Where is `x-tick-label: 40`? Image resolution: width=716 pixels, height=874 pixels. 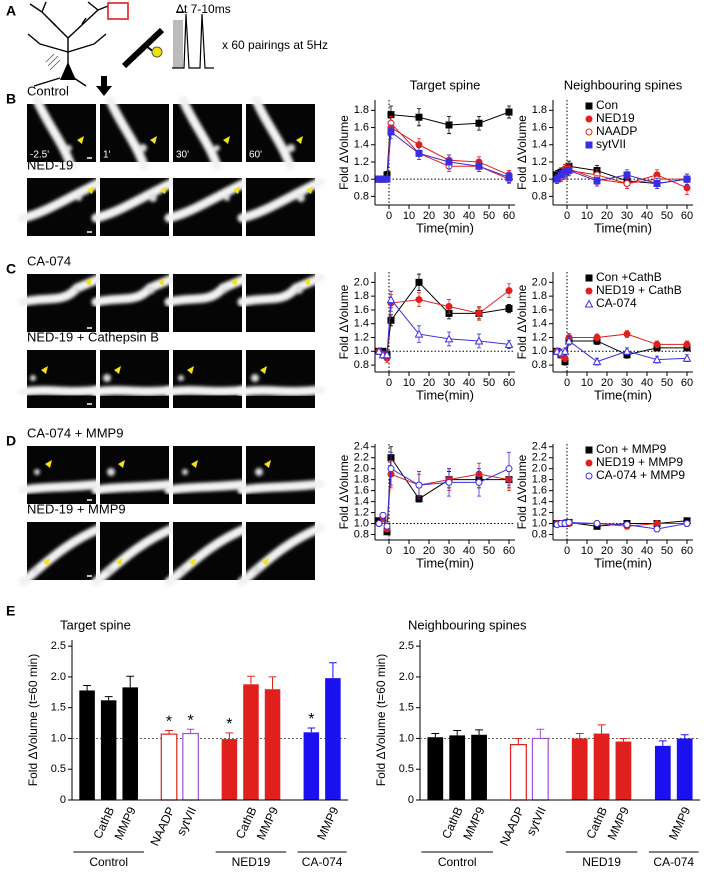
x-tick-label: 40 is located at coordinates (647, 551).